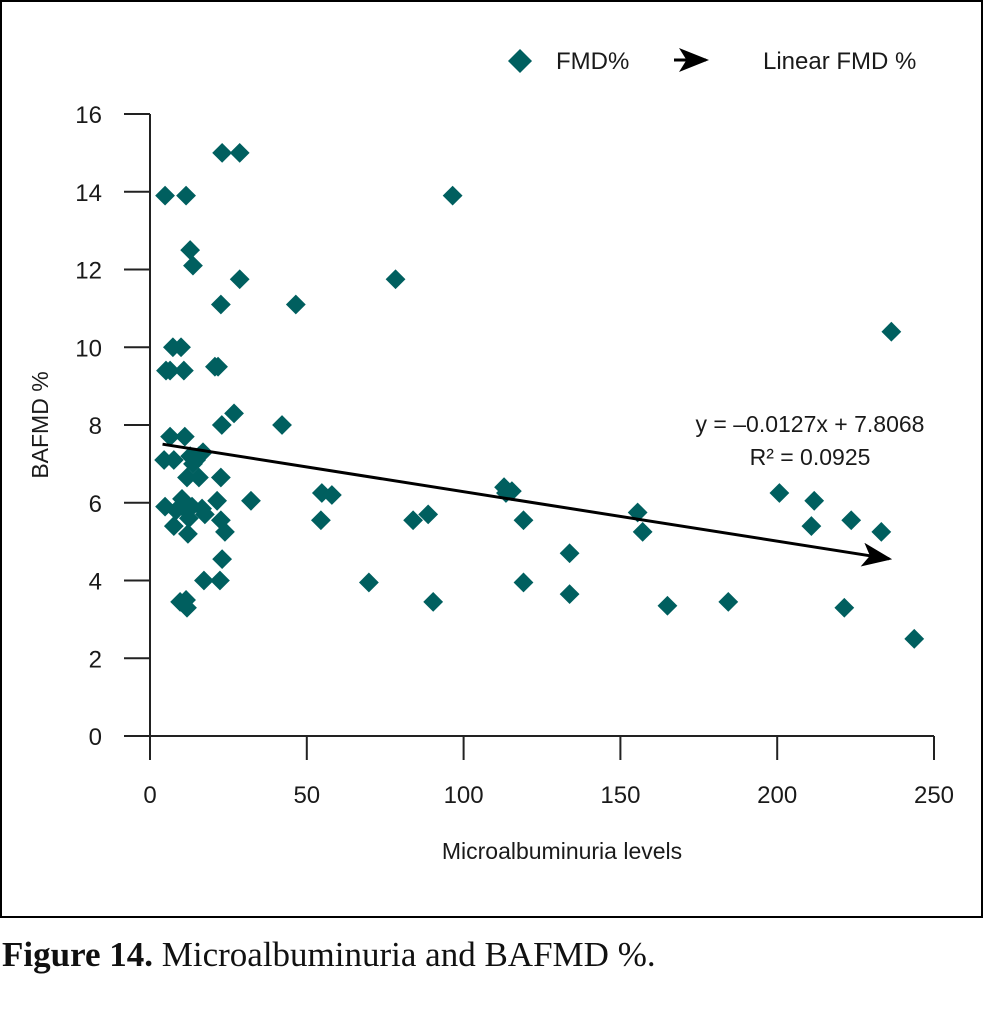 The height and width of the screenshot is (1030, 983). I want to click on y-tick-label: 12, so click(88, 271).